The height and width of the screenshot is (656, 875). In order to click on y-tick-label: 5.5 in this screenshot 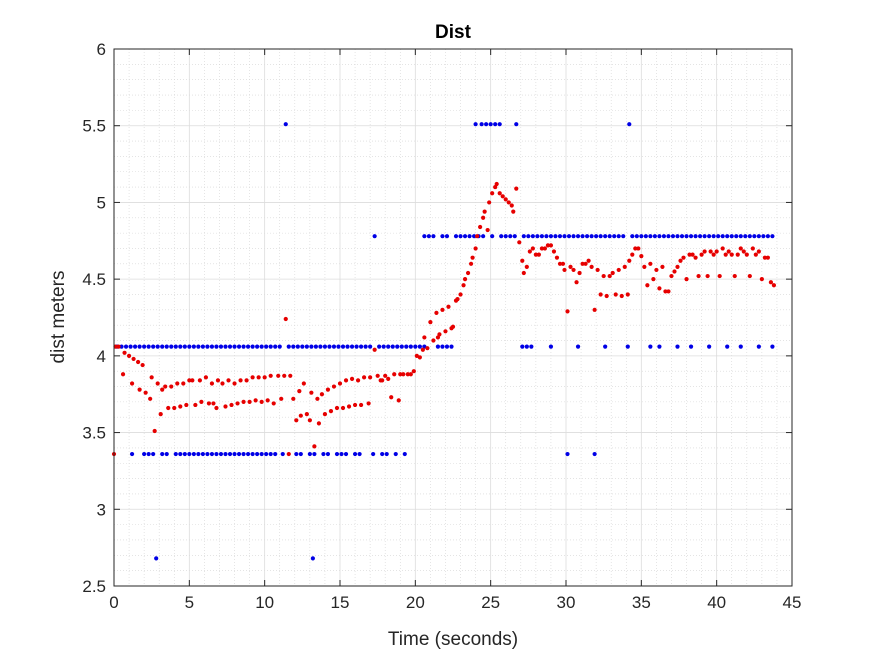, I will do `click(94, 126)`.